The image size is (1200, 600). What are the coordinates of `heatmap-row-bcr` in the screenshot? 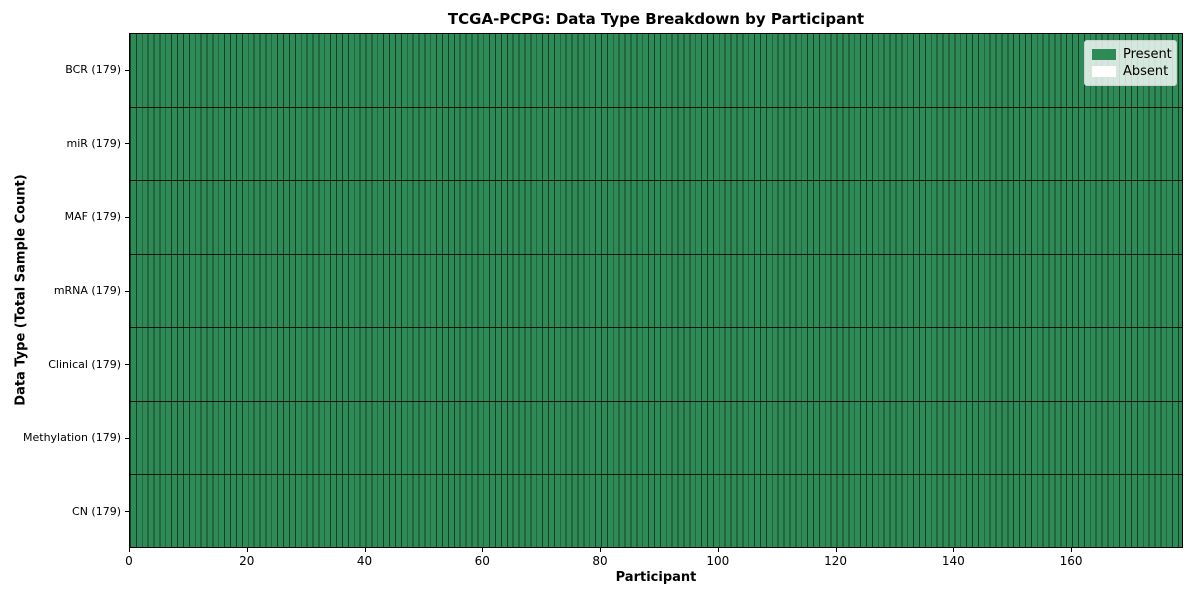 It's located at (656, 71).